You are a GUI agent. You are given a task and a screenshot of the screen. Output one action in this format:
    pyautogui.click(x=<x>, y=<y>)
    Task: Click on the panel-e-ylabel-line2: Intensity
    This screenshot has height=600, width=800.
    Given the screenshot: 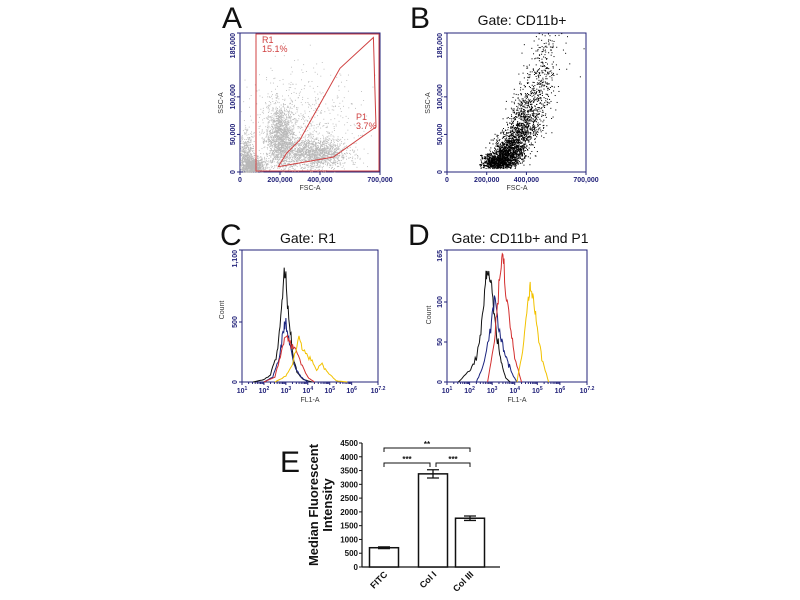 What is the action you would take?
    pyautogui.click(x=327, y=505)
    